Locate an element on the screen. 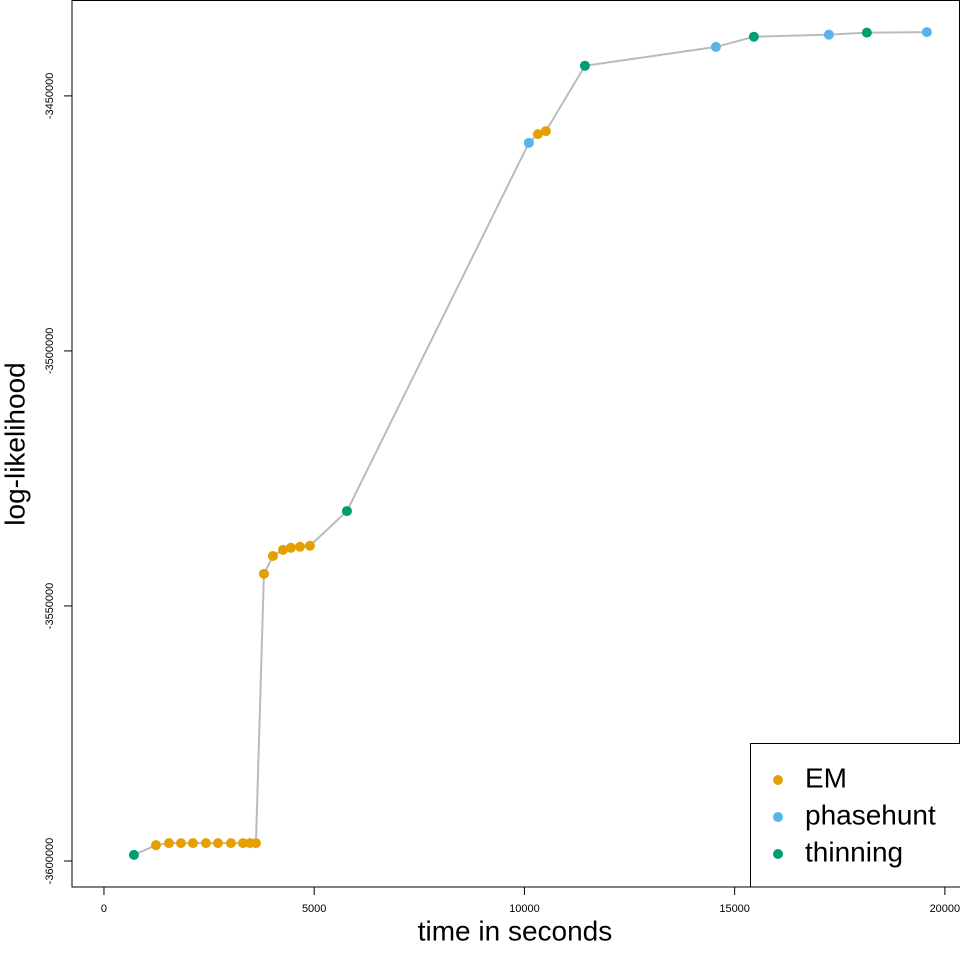 This screenshot has height=960, width=960. legend-label: phasehunt is located at coordinates (870, 814).